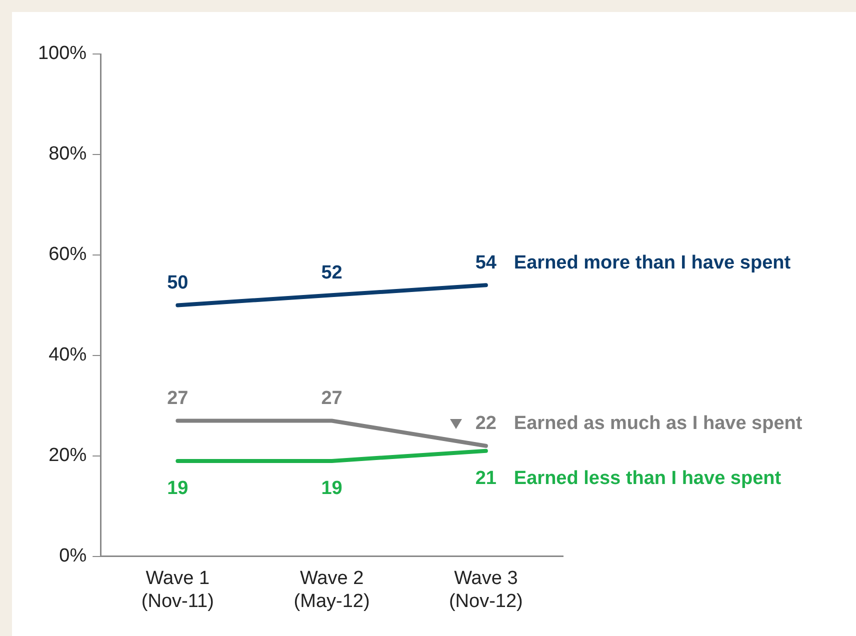 The height and width of the screenshot is (636, 856). I want to click on y-tick-label: 0%, so click(73, 556).